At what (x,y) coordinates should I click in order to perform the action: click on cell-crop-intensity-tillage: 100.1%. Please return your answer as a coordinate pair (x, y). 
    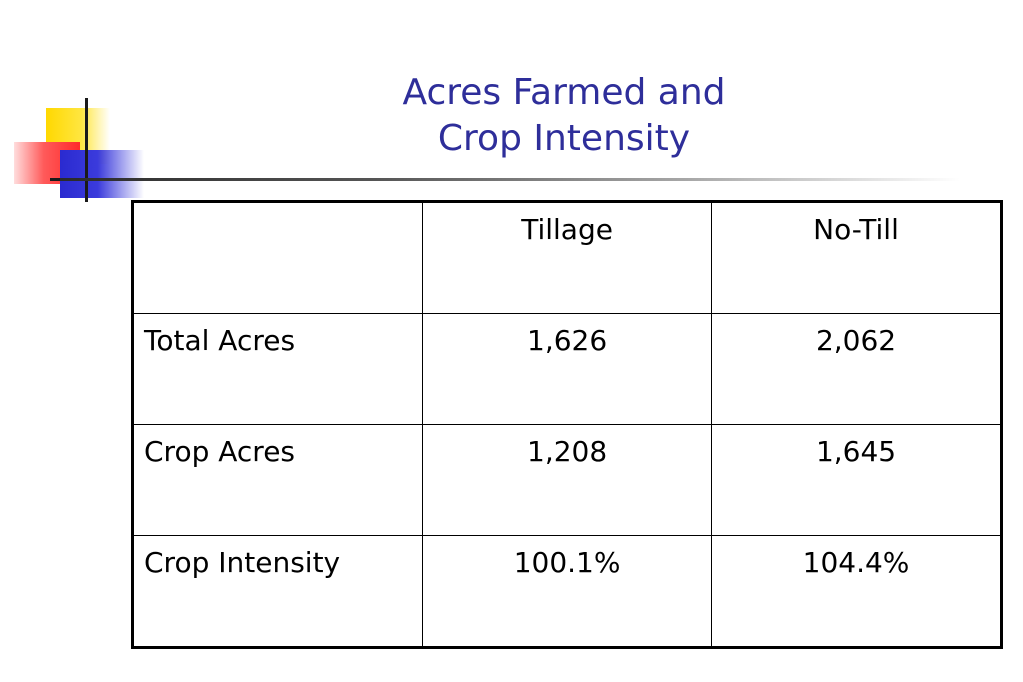
    Looking at the image, I should click on (567, 591).